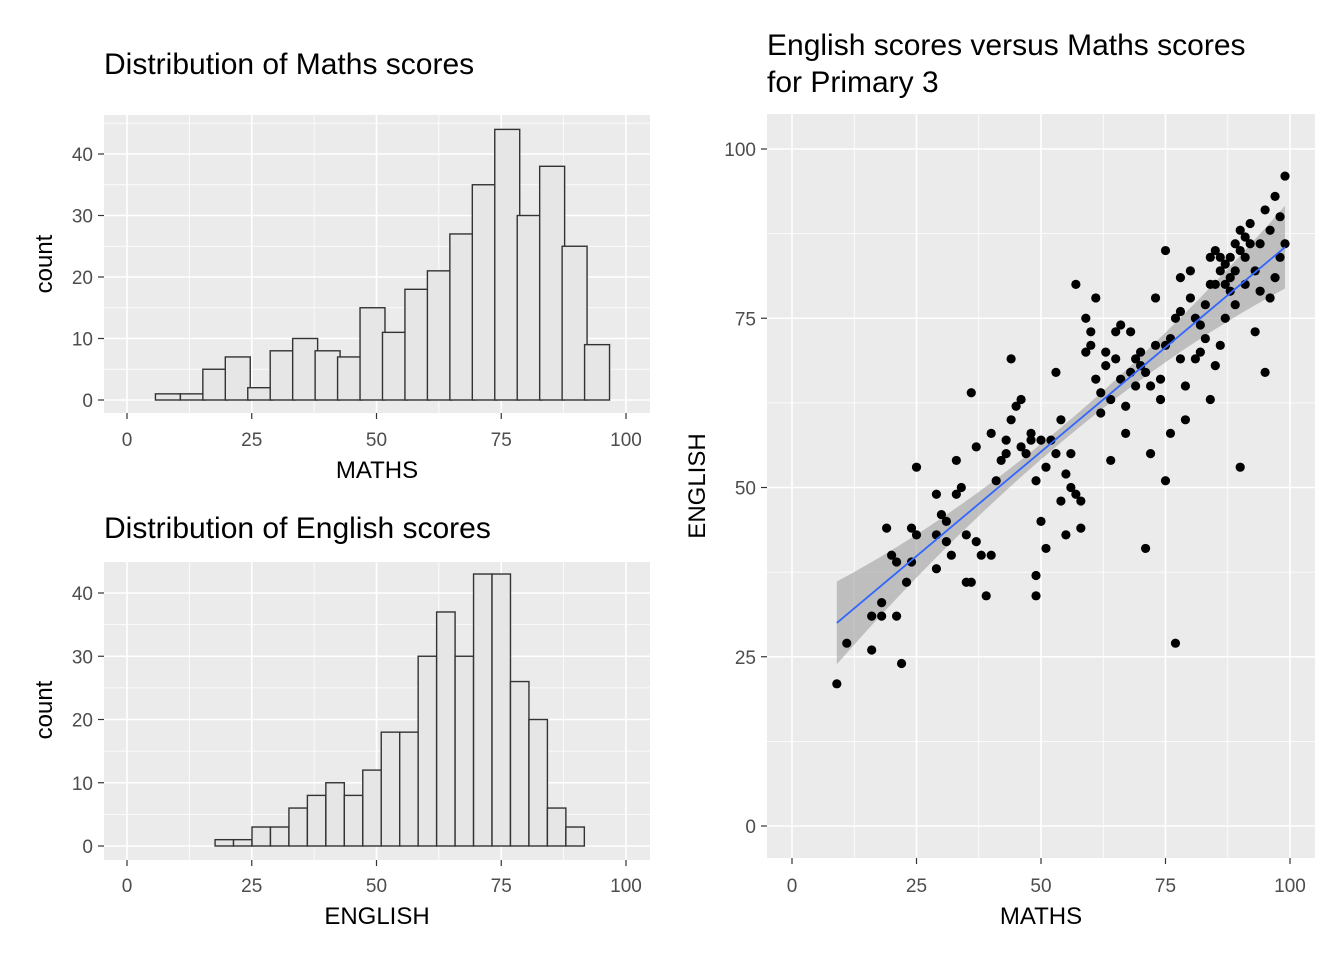 This screenshot has width=1344, height=960. Describe the element at coordinates (289, 64) in the screenshot. I see `maths-histogram-title: Distribution of Maths scores` at that location.